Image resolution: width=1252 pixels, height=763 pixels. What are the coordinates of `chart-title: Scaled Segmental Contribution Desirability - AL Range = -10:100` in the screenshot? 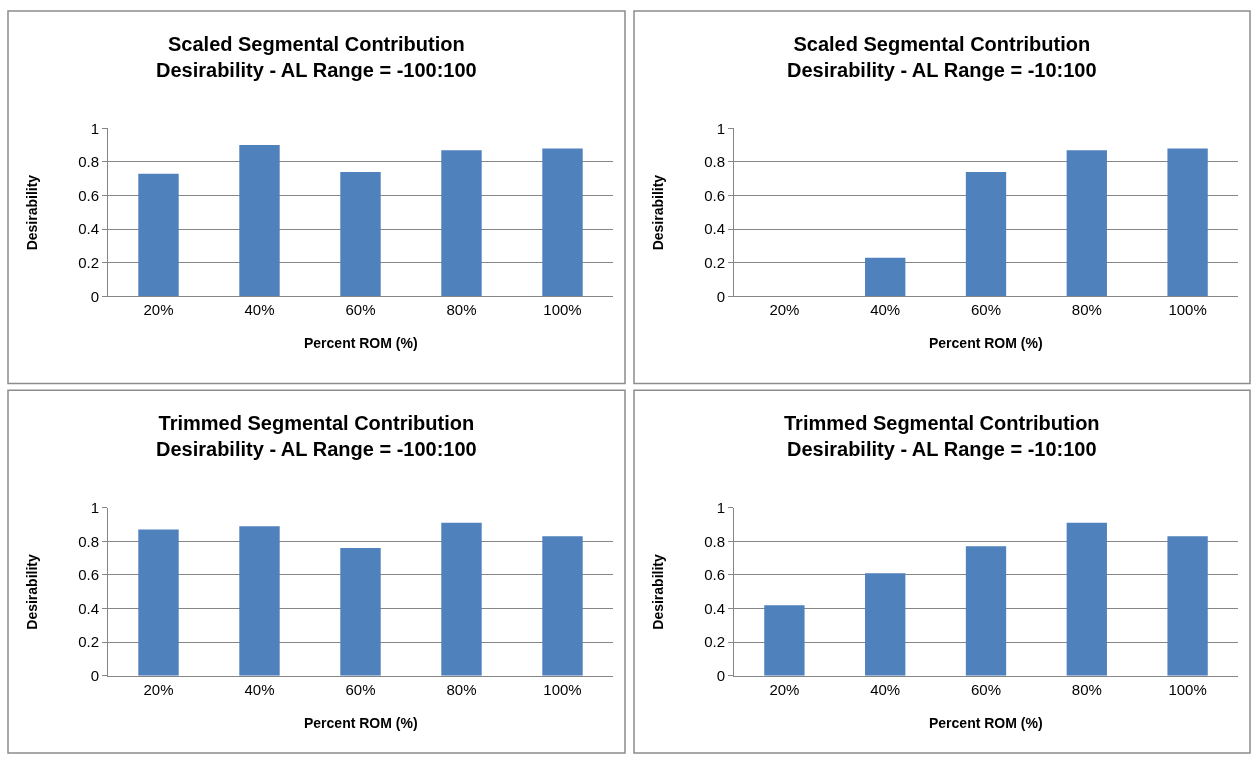 It's located at (942, 57).